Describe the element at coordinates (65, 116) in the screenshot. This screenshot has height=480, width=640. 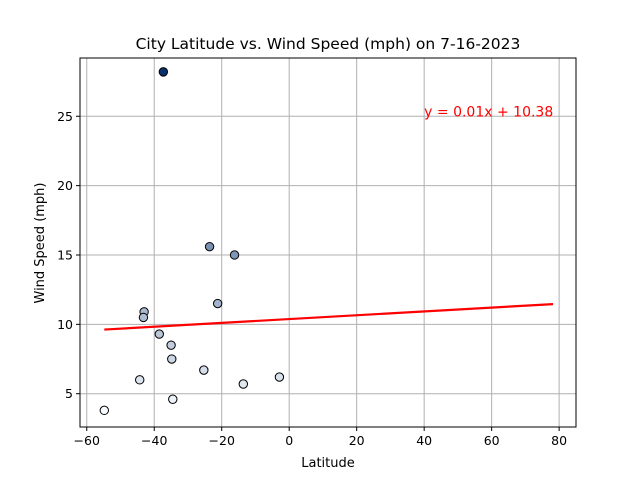
I see `y-tick-label: 25` at that location.